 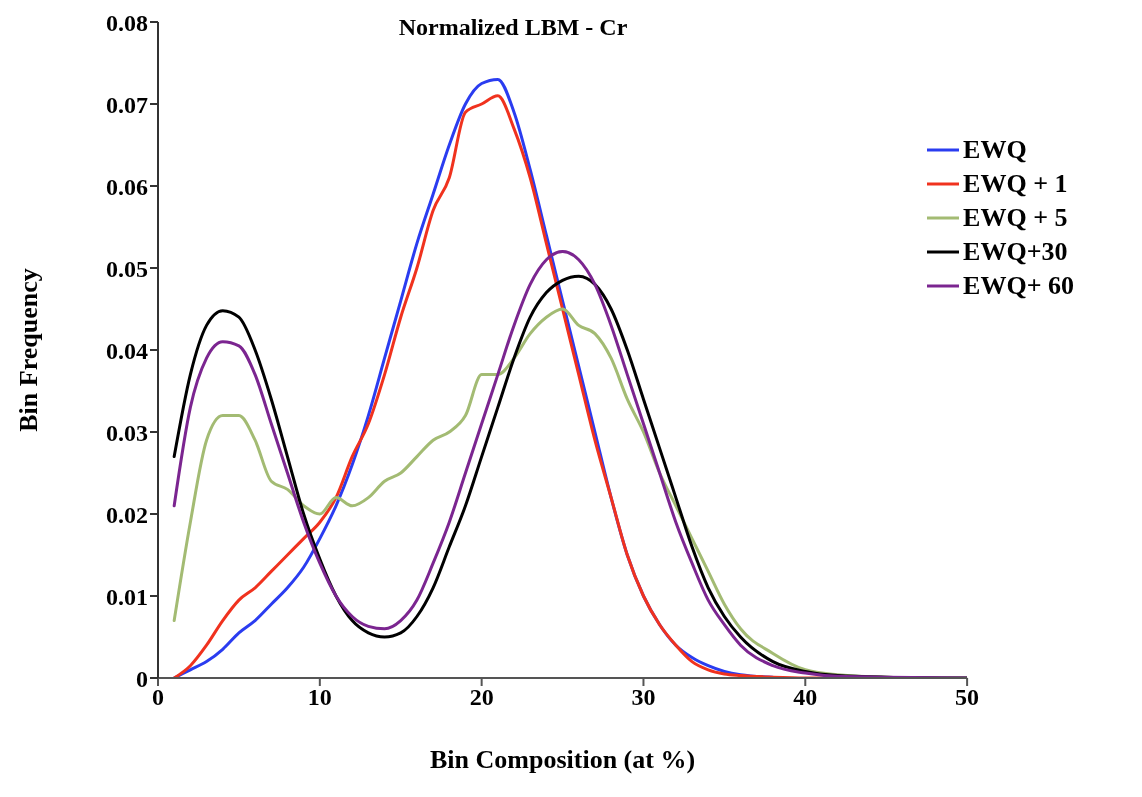 I want to click on legend-label: EWQ+30, so click(x=1015, y=252).